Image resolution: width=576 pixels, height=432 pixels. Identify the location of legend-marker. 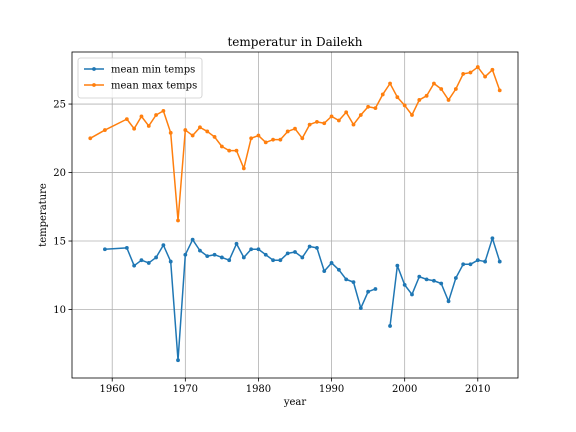
(94, 69).